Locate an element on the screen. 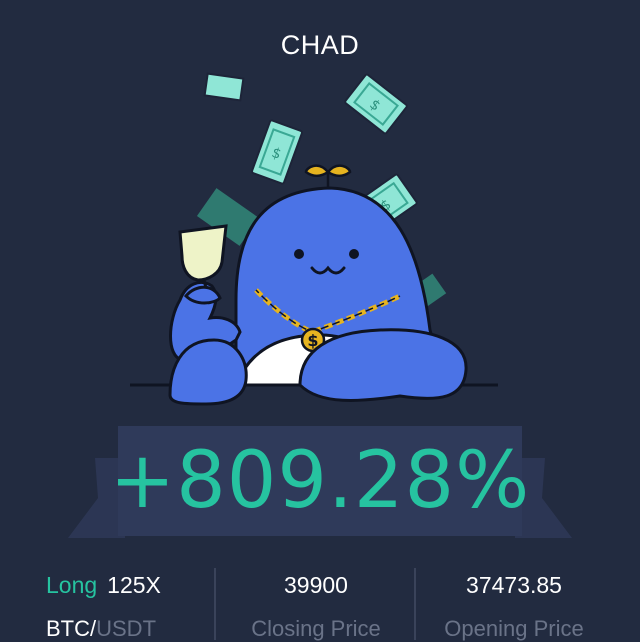  page-title: CHAD is located at coordinates (320, 45).